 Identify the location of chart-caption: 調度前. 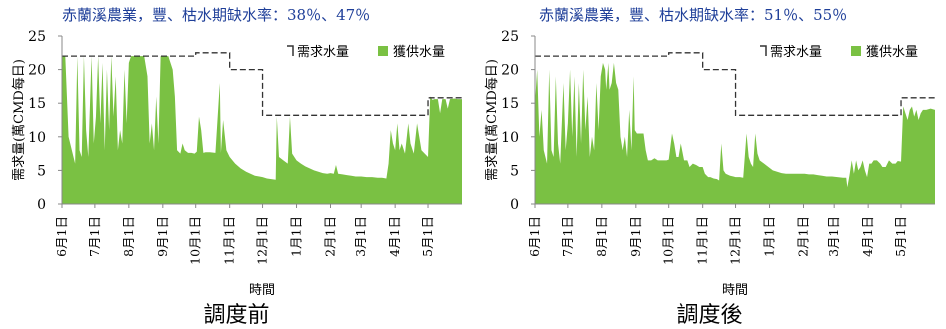
(236, 315).